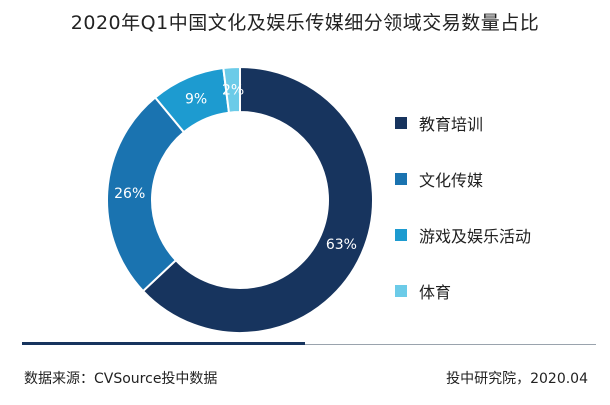  What do you see at coordinates (129, 194) in the screenshot?
I see `slice-value-label: 26%` at bounding box center [129, 194].